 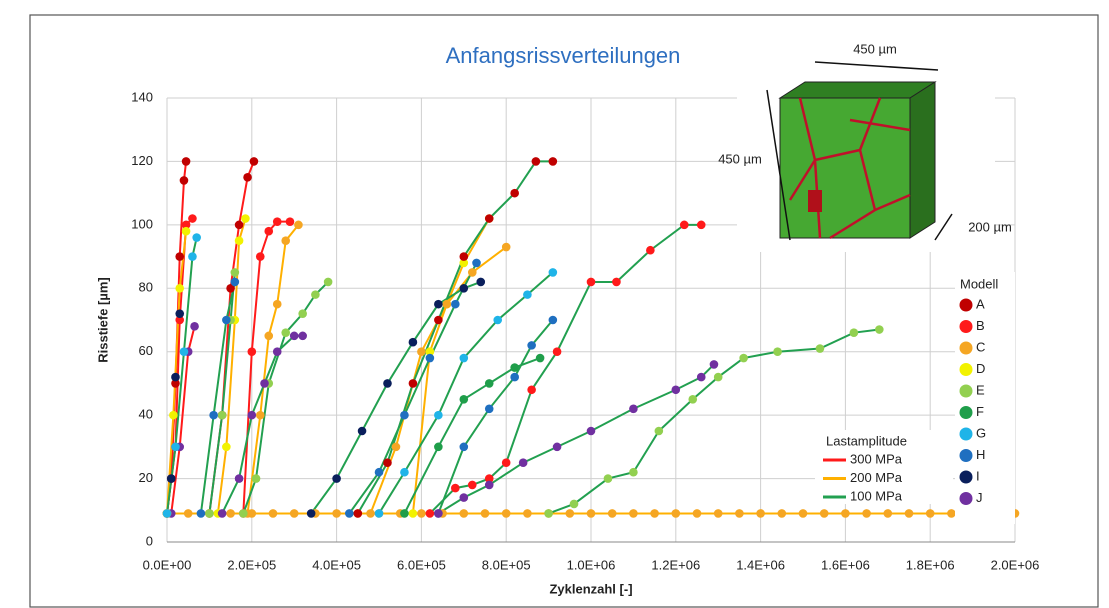 What do you see at coordinates (142, 160) in the screenshot?
I see `y-tick-label: 120` at bounding box center [142, 160].